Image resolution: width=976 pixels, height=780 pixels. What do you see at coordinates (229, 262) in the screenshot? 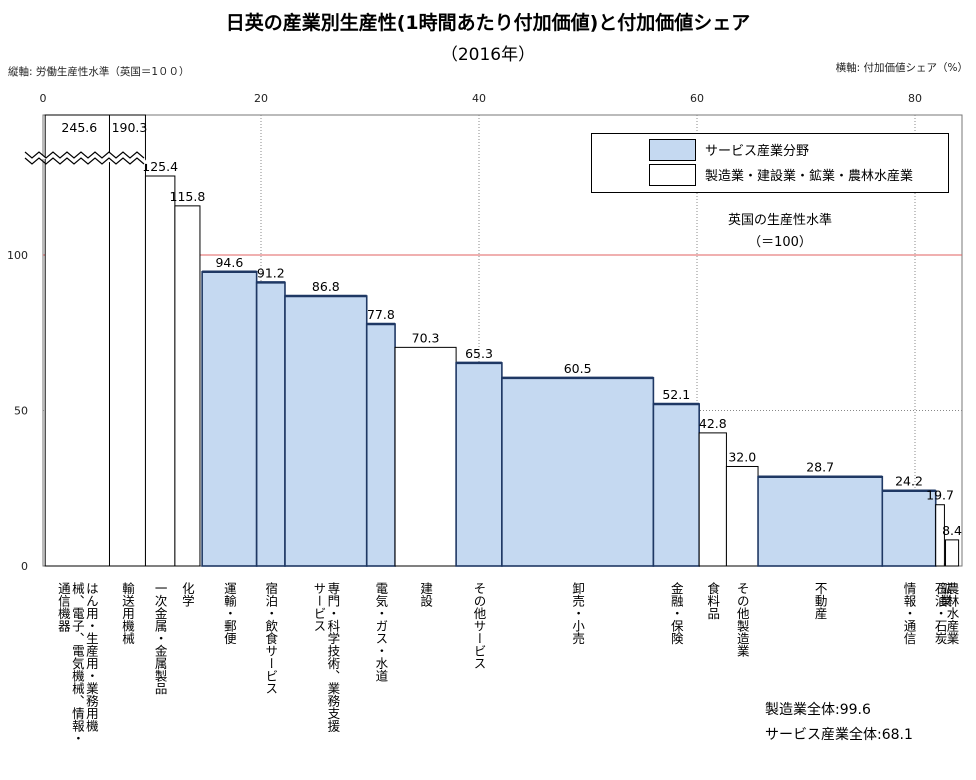
I see `bar-value-label: 94.6` at bounding box center [229, 262].